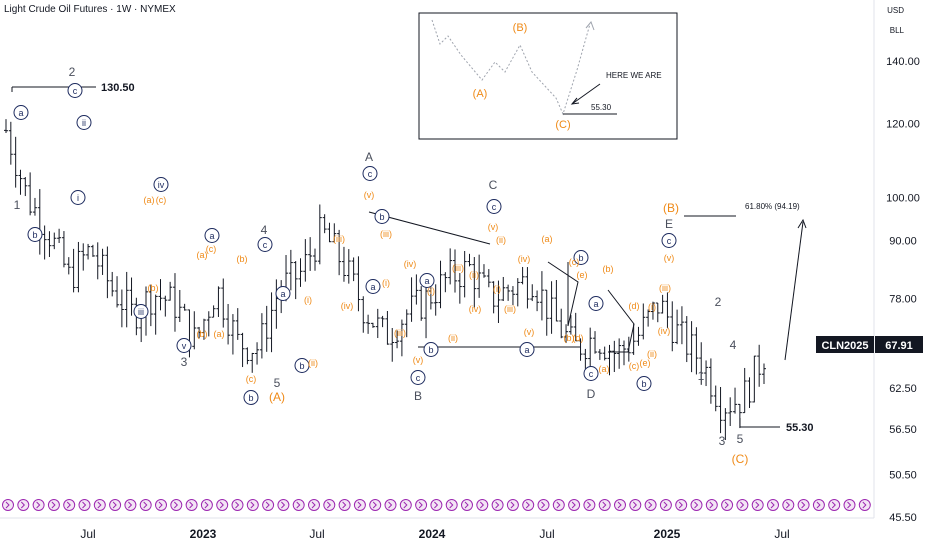 The height and width of the screenshot is (550, 932). Describe the element at coordinates (634, 366) in the screenshot. I see `wave-label-minor: (c)` at that location.